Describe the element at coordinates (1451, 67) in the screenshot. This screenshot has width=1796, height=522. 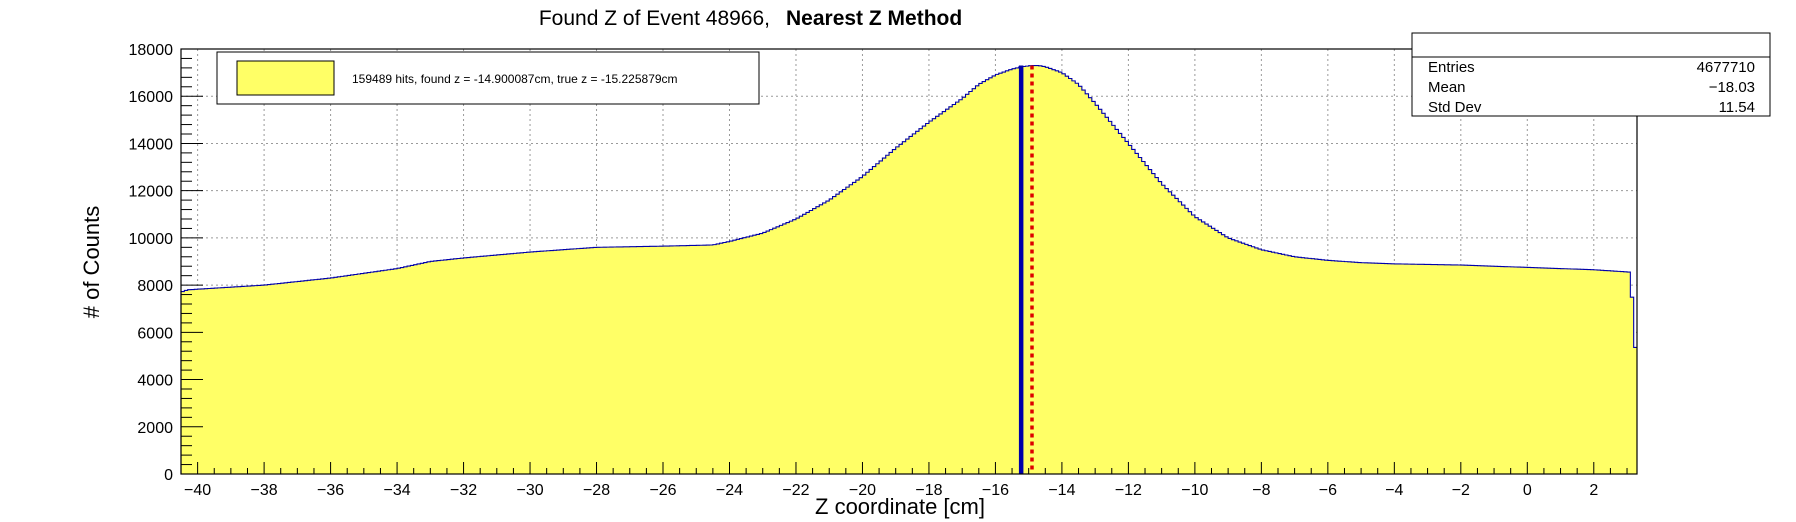
I see `stats-entries-label: Entries` at that location.